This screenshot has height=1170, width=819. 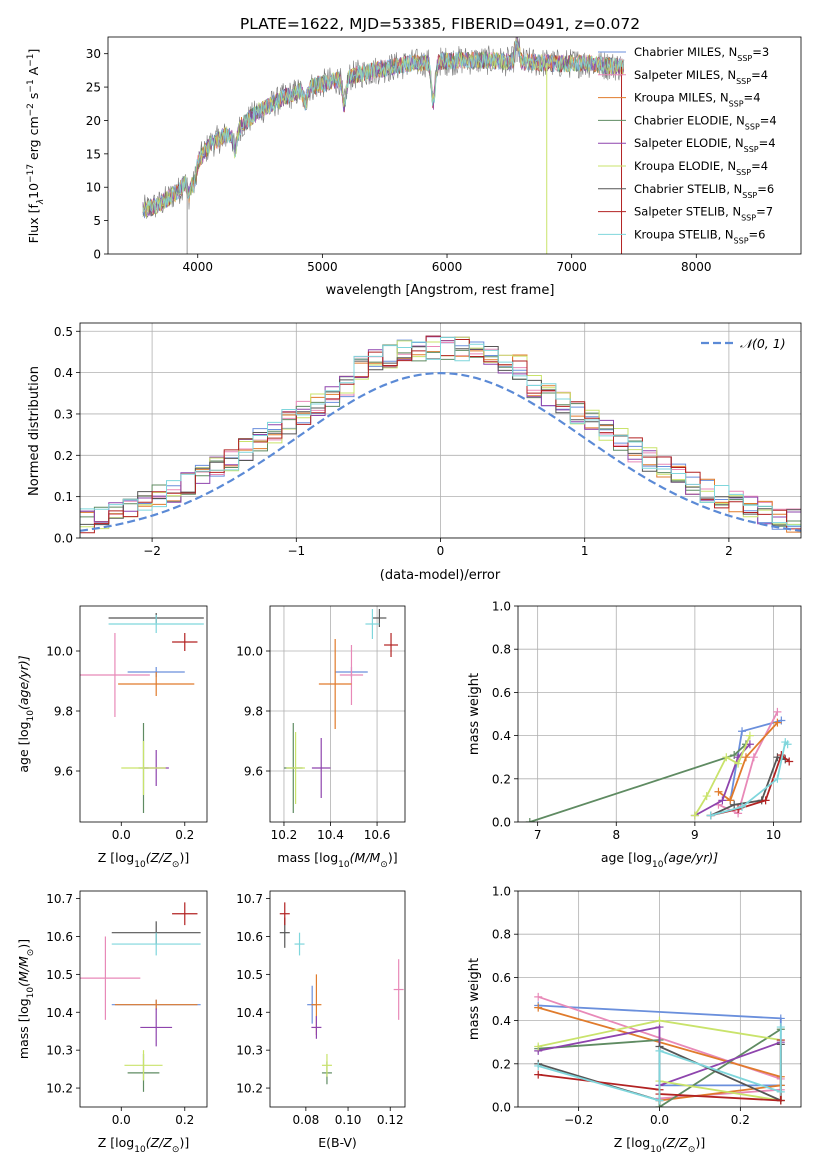 What do you see at coordinates (152, 551) in the screenshot?
I see `x-tick-label: −2` at bounding box center [152, 551].